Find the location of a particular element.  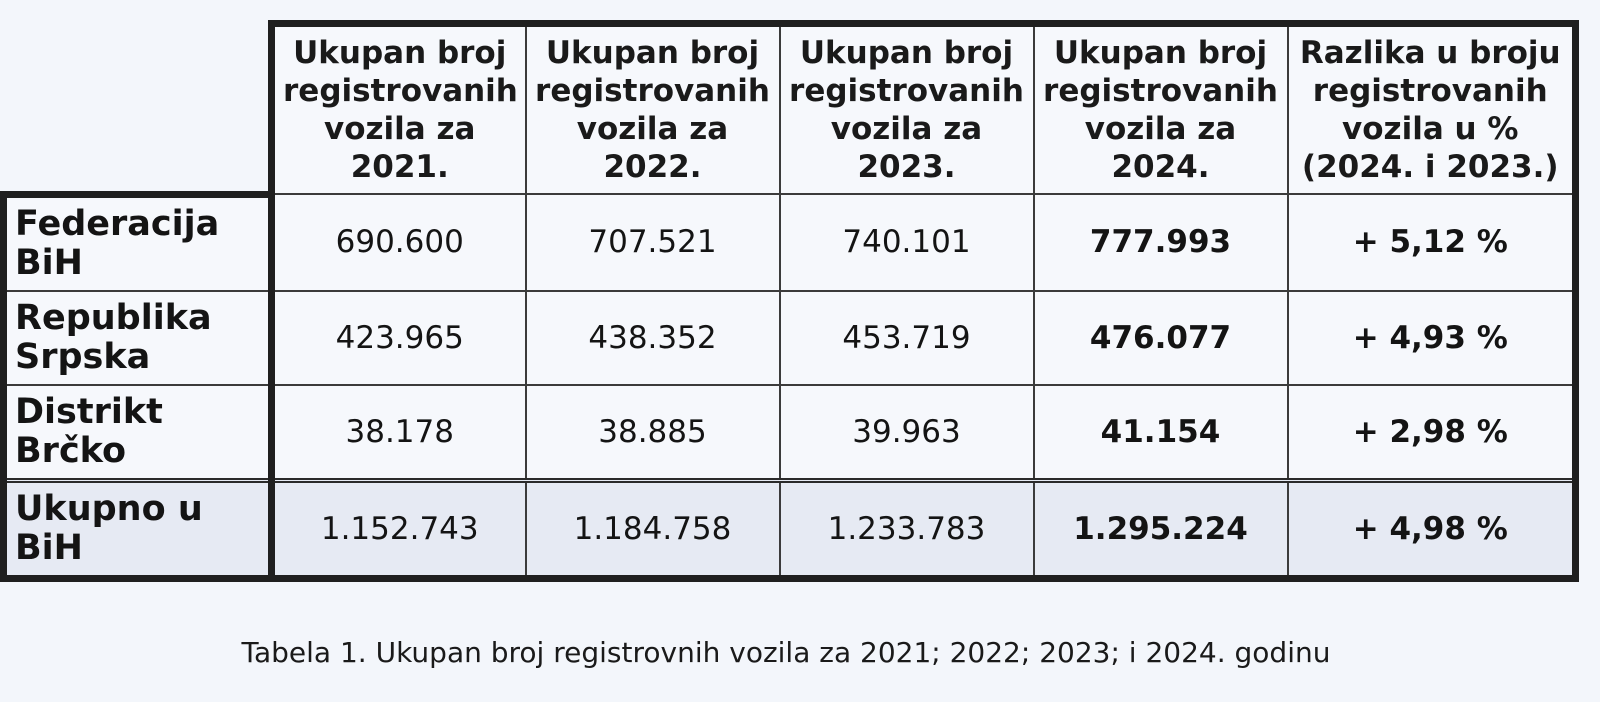

cell-value-2024: 476.077 is located at coordinates (1160, 337).